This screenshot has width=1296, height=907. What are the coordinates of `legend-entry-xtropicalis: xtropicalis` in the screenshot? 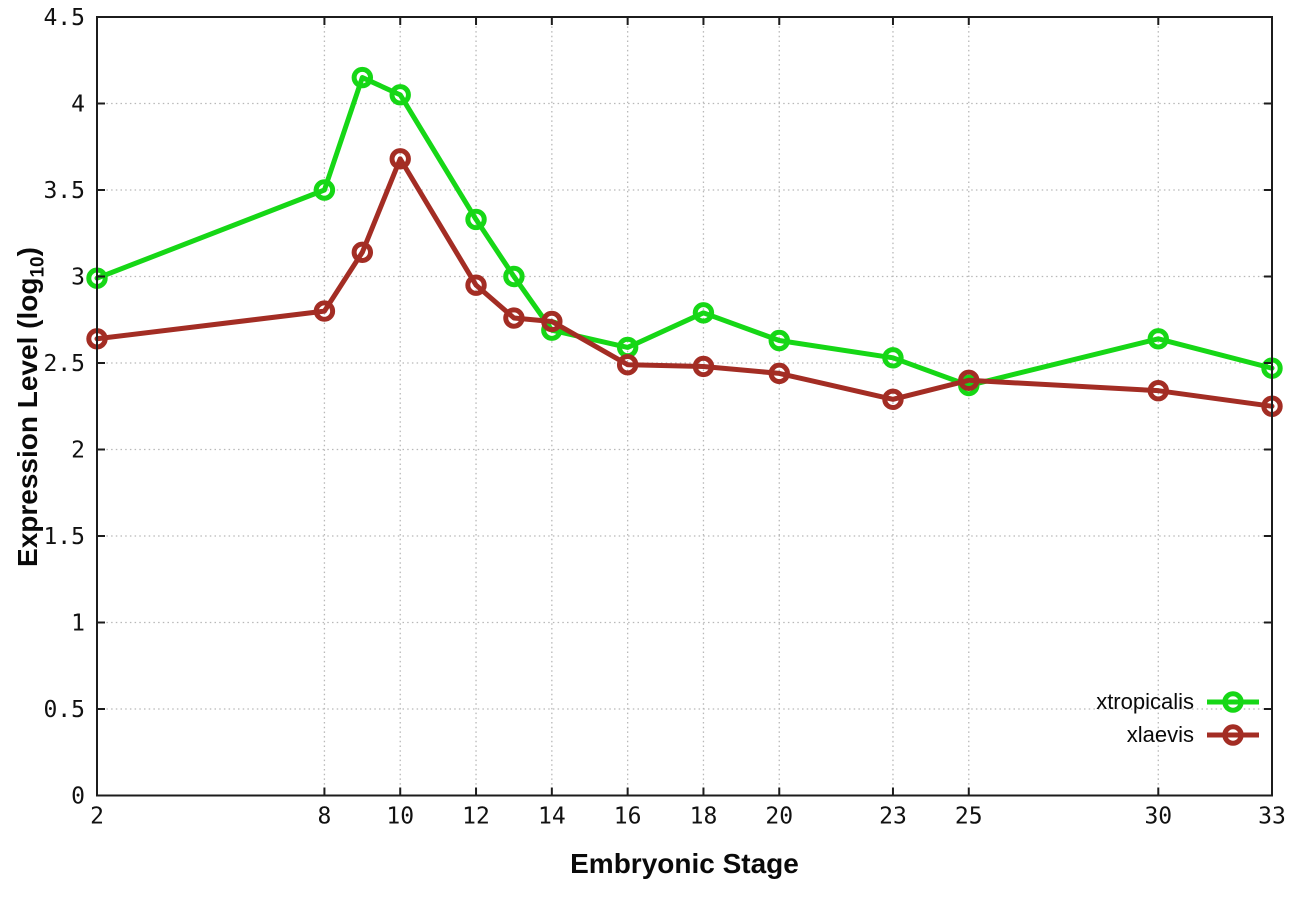 It's located at (1179, 701).